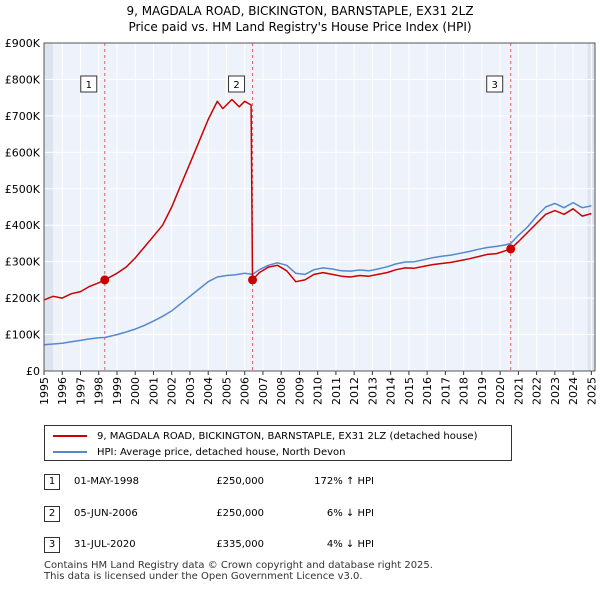 This screenshot has width=600, height=590. Describe the element at coordinates (190, 391) in the screenshot. I see `x-tick-label: 2003` at that location.